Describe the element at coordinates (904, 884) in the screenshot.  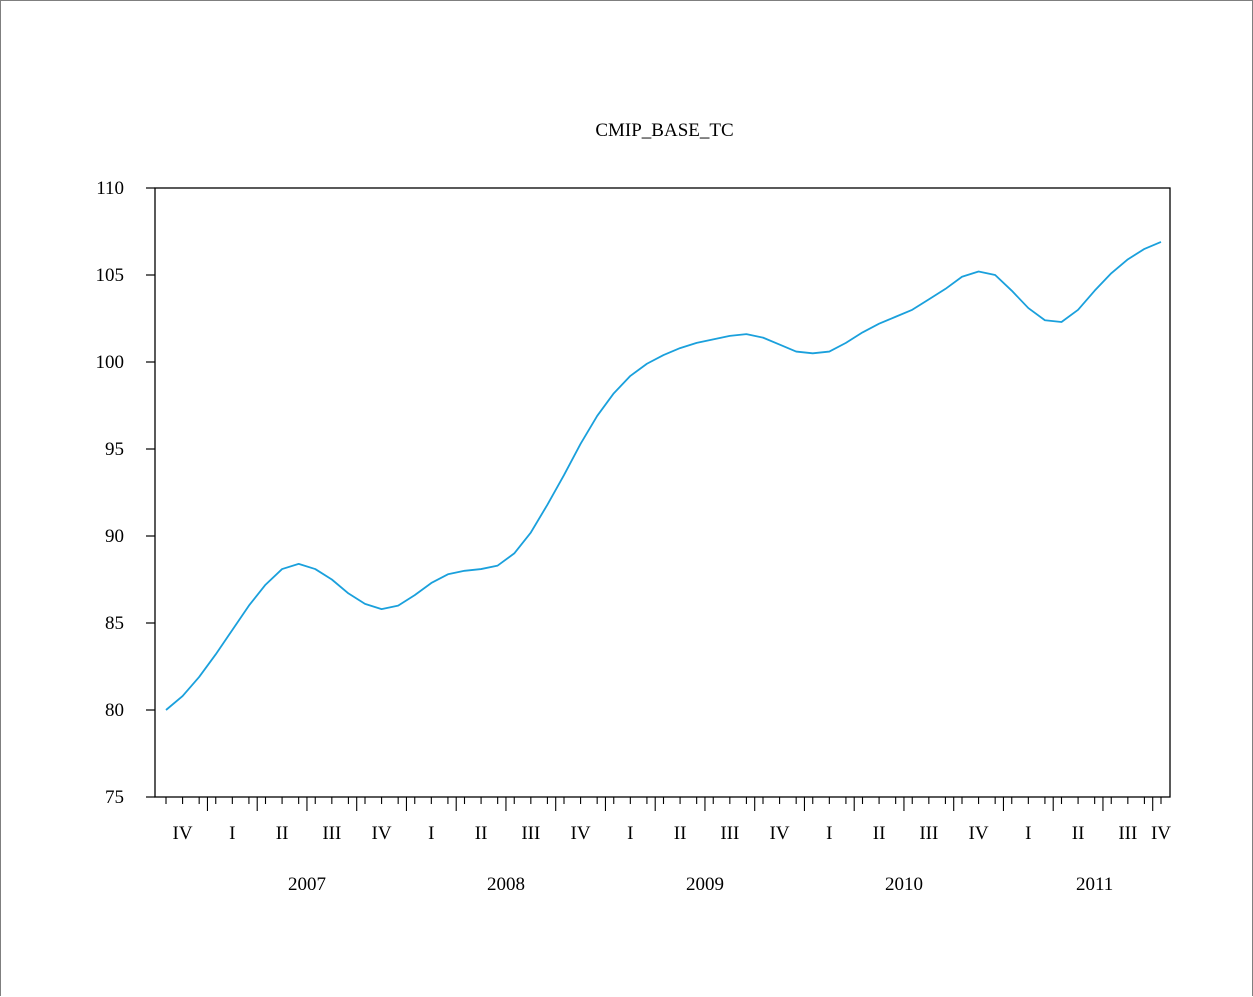
I see `x-year-label: 2010` at that location.